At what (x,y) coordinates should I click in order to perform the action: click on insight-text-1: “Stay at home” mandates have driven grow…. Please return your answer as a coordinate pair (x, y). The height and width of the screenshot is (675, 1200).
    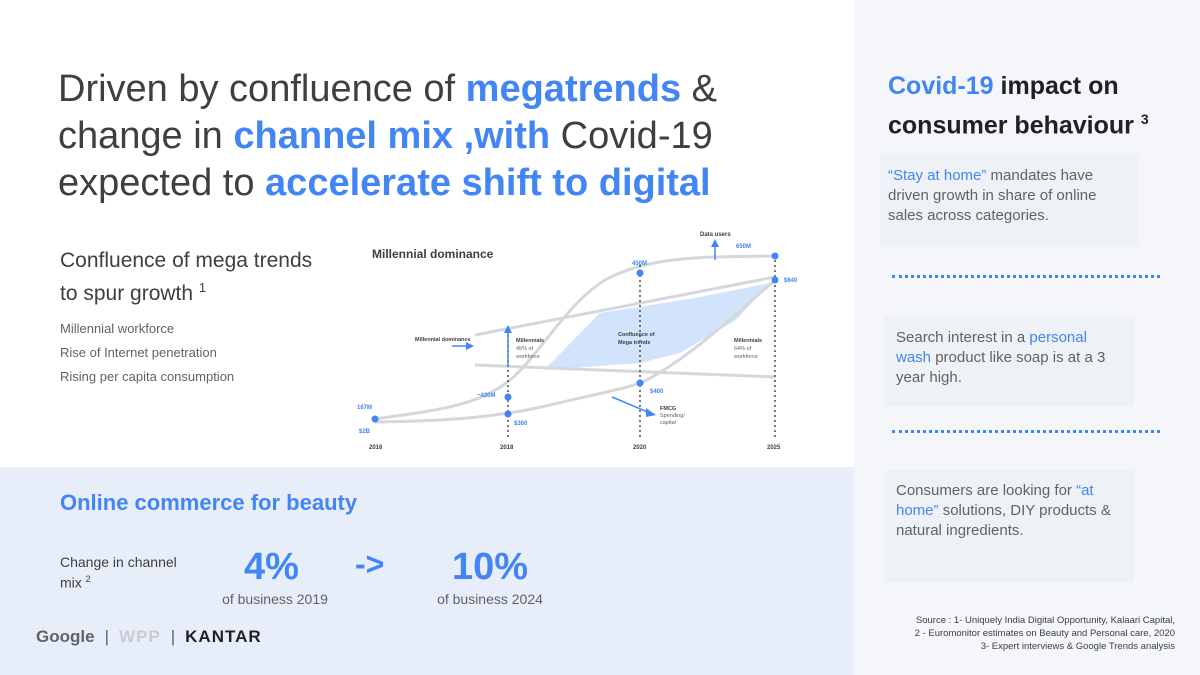
    Looking at the image, I should click on (992, 195).